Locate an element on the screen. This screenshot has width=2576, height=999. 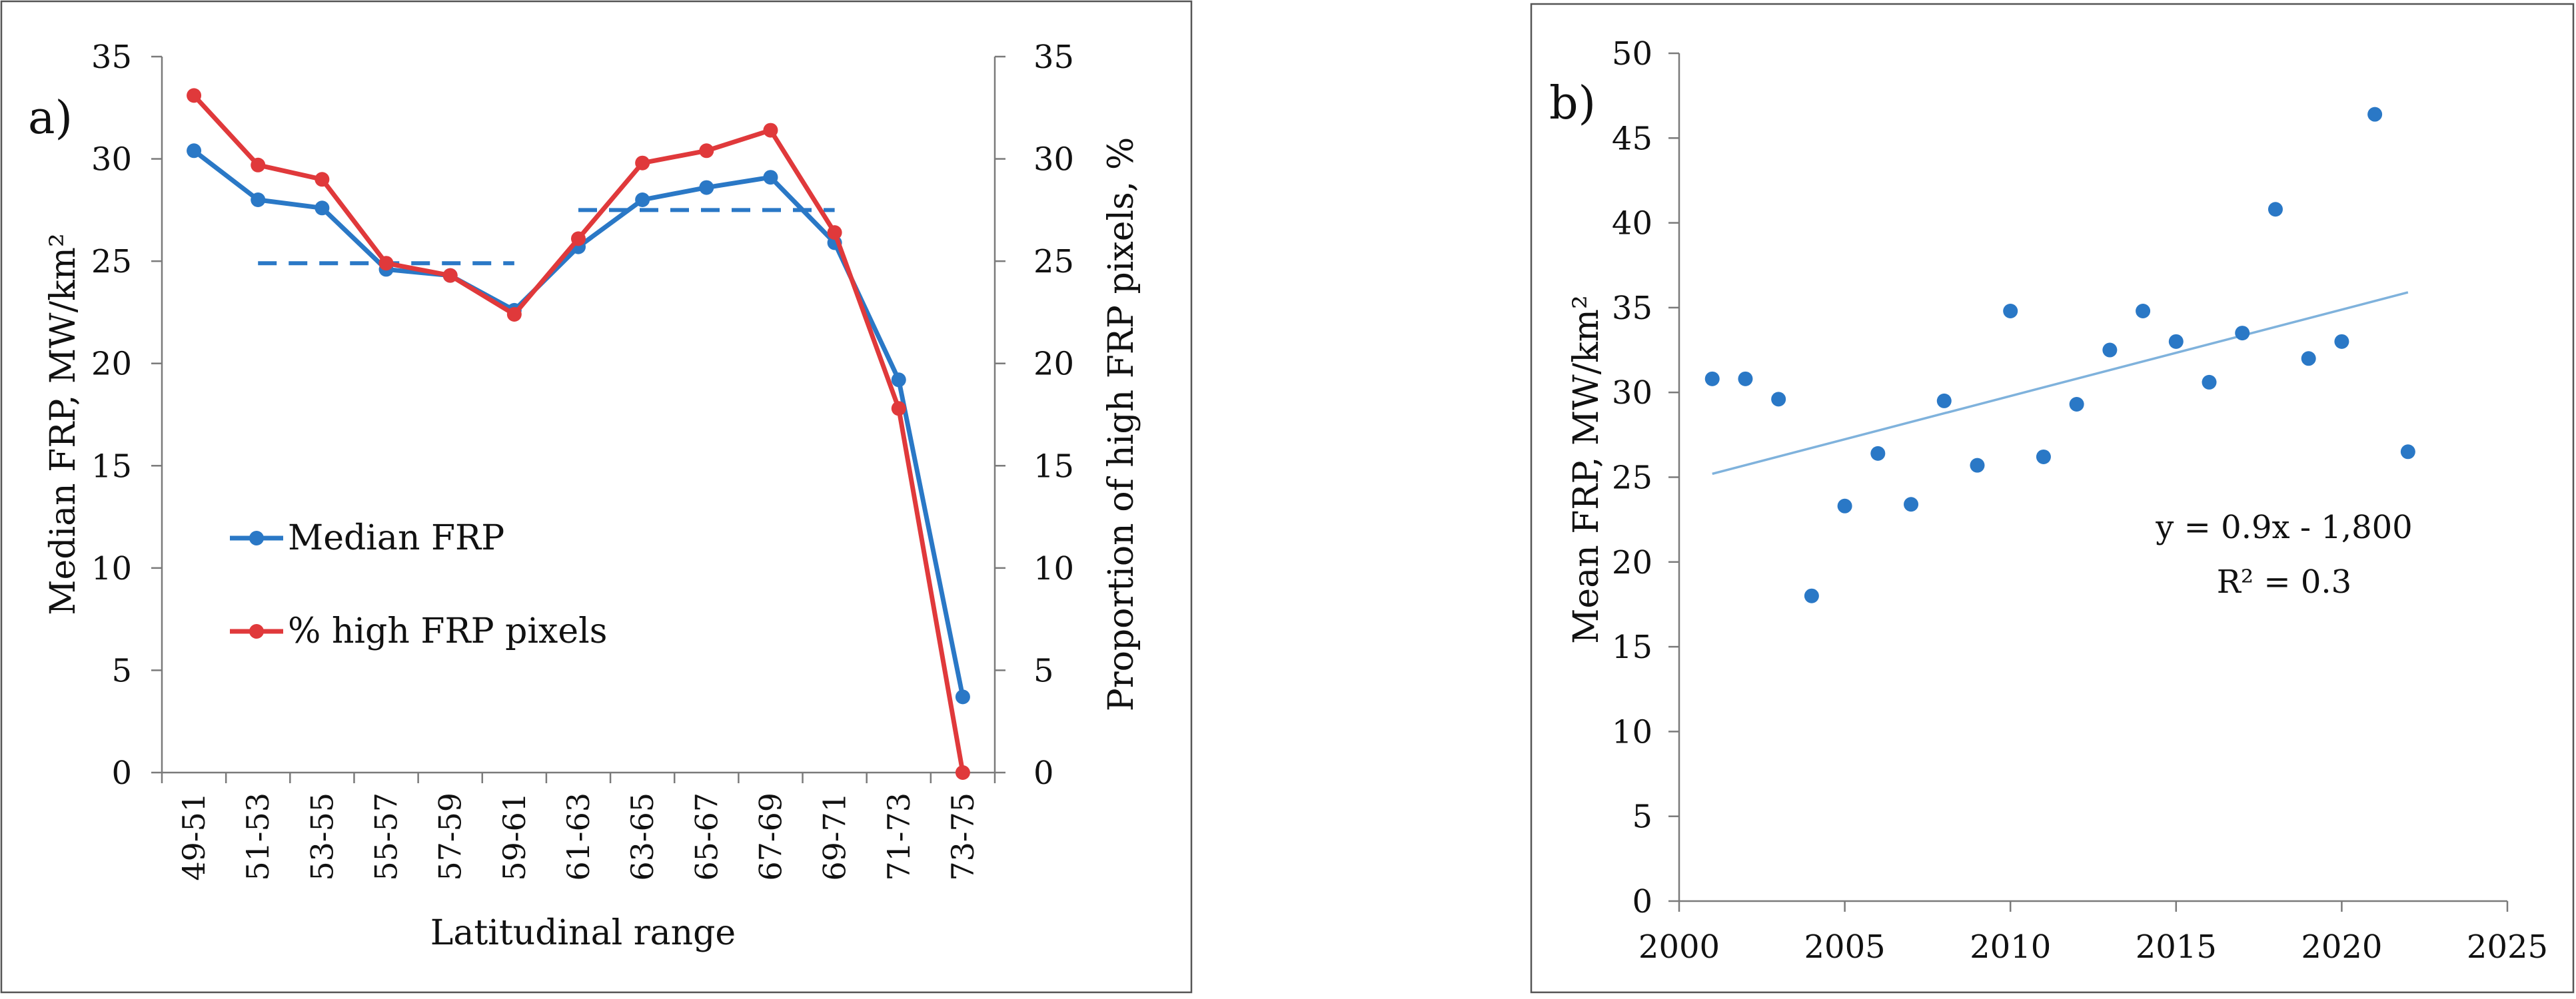
panel-b-y-tick-label: 5 is located at coordinates (1642, 817).